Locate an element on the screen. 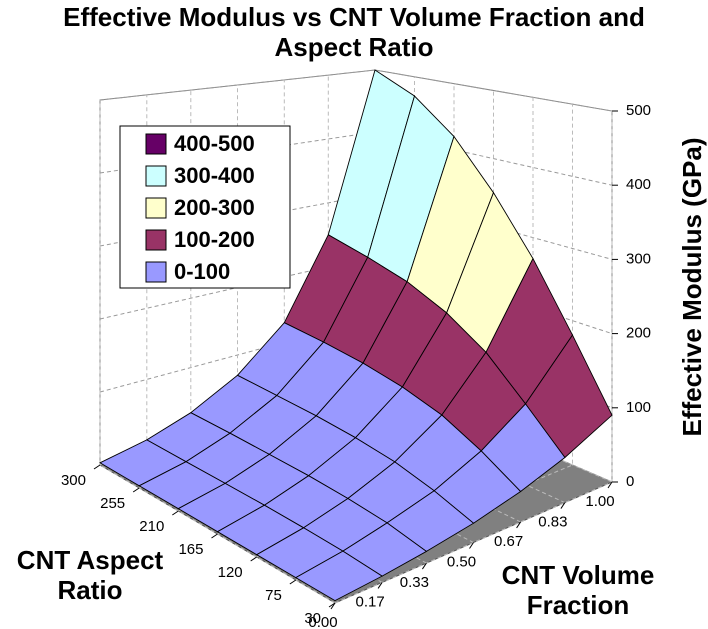  x-tick-label: 0.17 is located at coordinates (369, 601).